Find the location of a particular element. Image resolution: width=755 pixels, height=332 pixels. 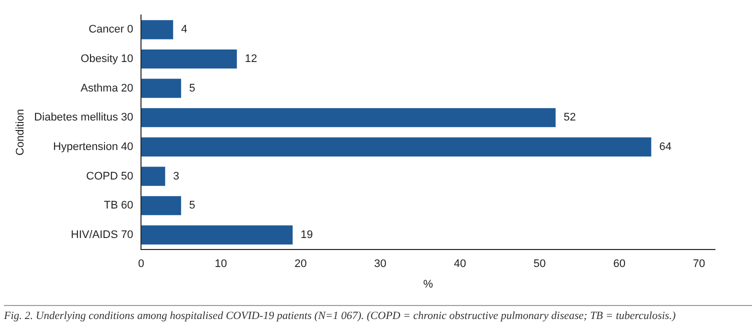

x-axis-title: % is located at coordinates (428, 284).